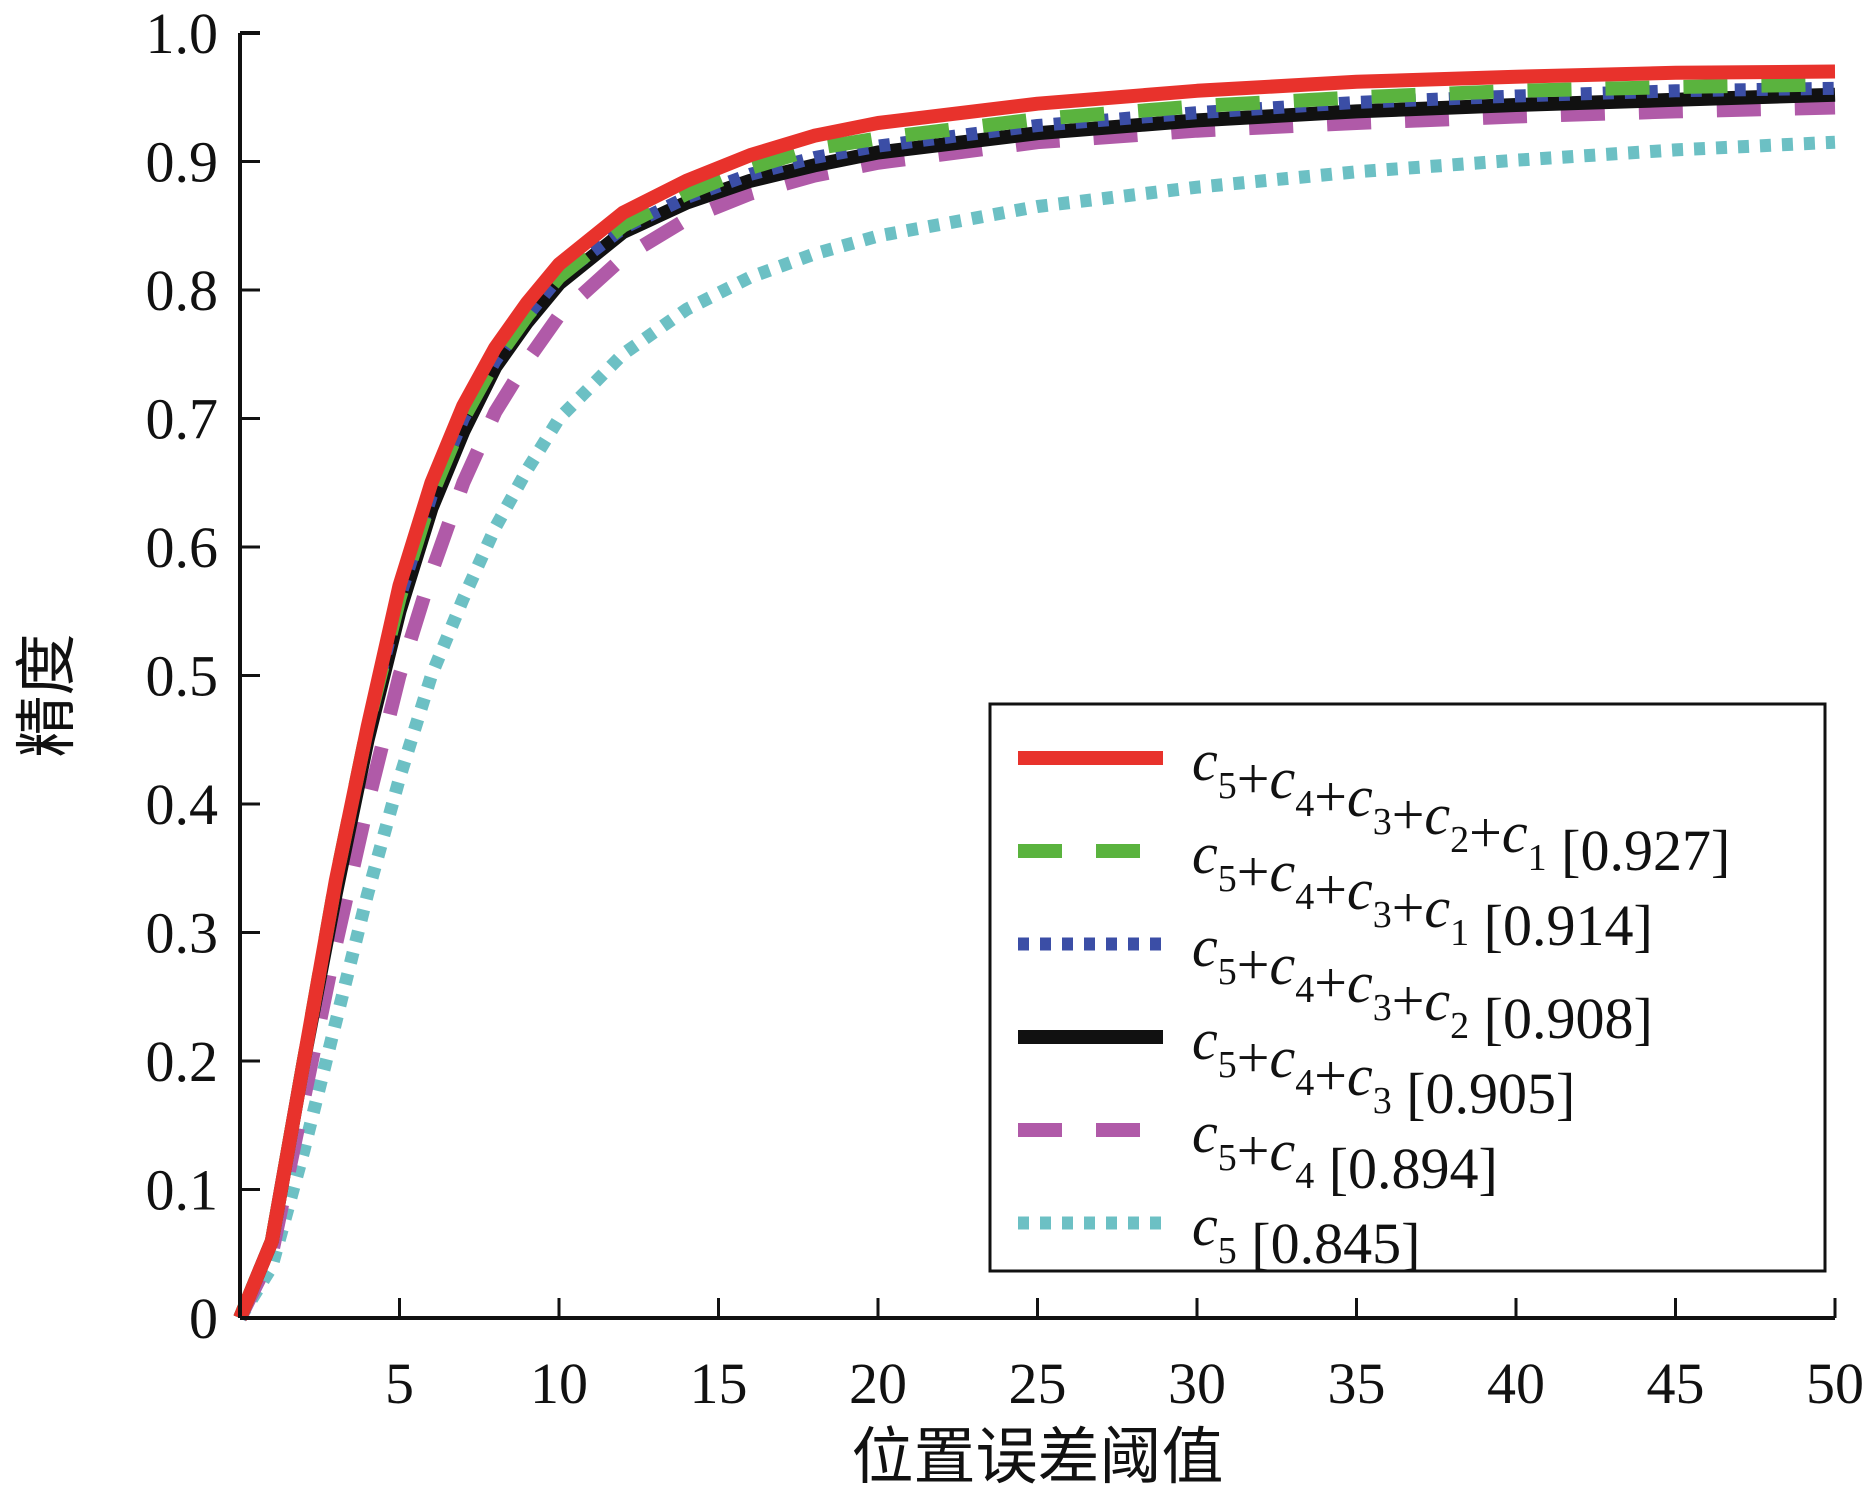 The image size is (1866, 1494). Describe the element at coordinates (1197, 1383) in the screenshot. I see `x-tick-label: 30` at that location.